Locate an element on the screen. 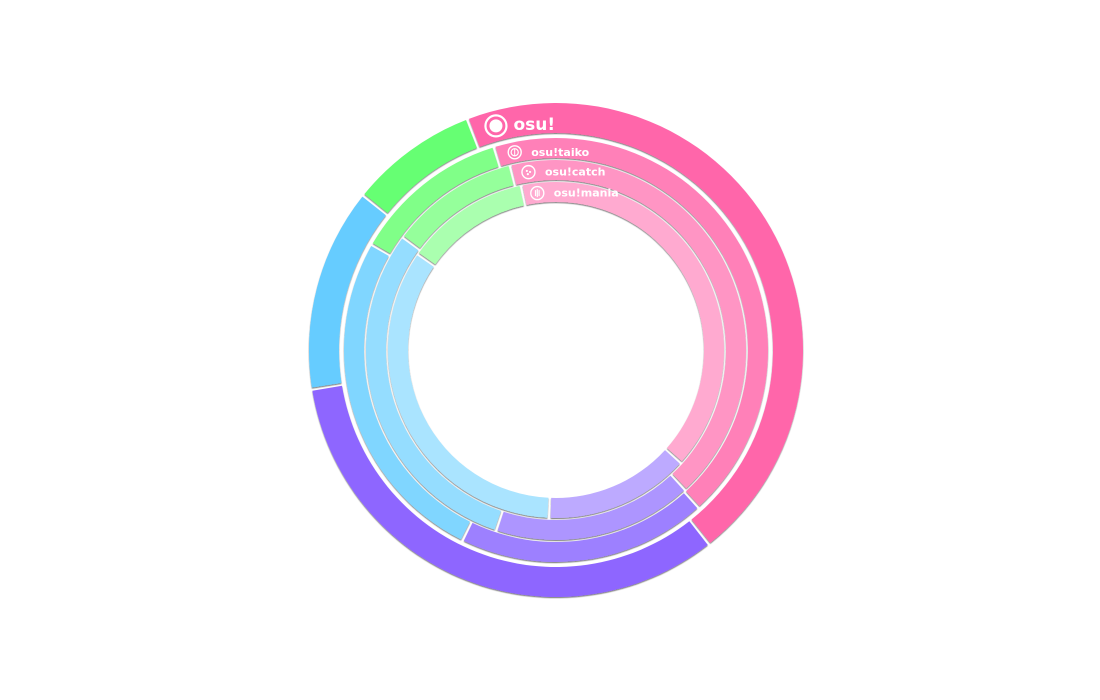 The image size is (1100, 700). osu-mania-icon is located at coordinates (537, 193).